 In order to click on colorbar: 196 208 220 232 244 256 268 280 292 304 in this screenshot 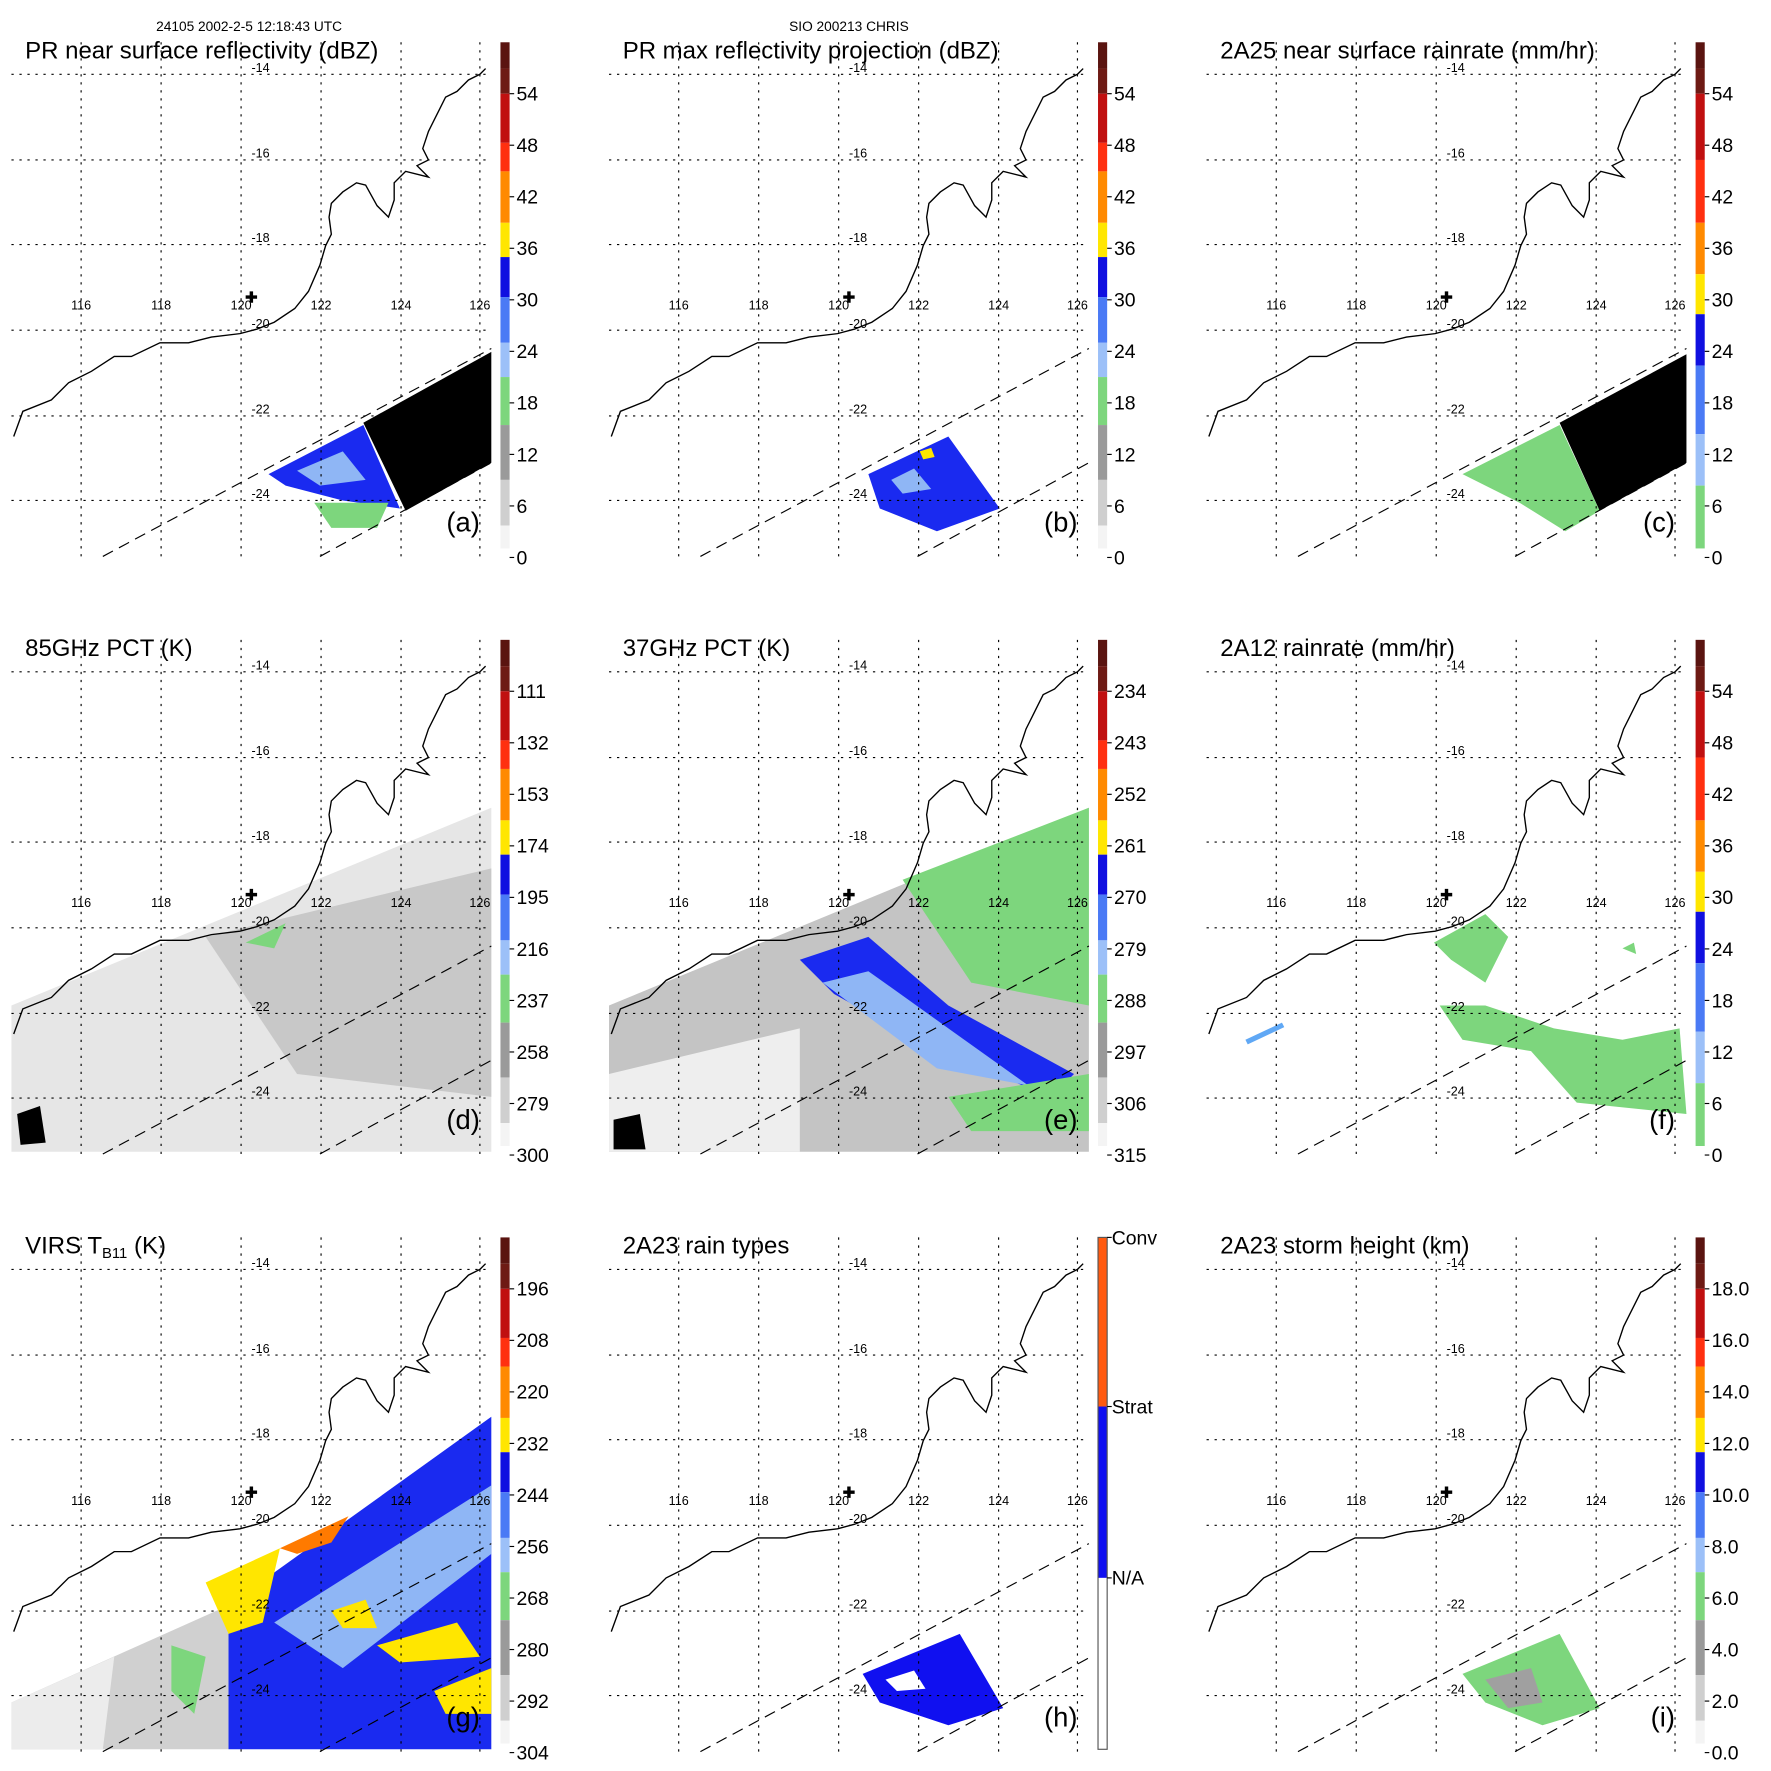, I will do `click(524, 1500)`.